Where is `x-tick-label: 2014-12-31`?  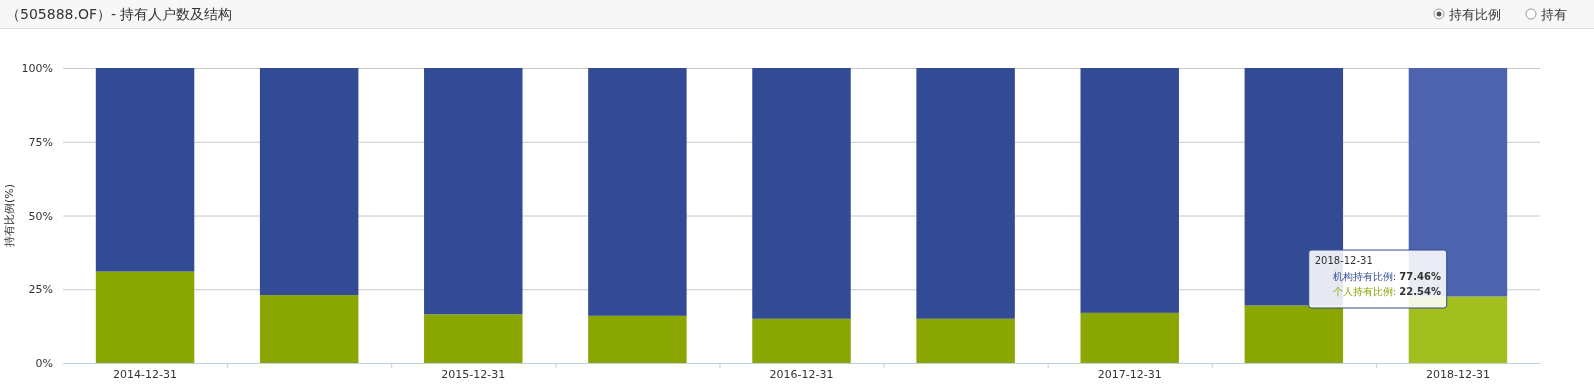
x-tick-label: 2014-12-31 is located at coordinates (145, 374).